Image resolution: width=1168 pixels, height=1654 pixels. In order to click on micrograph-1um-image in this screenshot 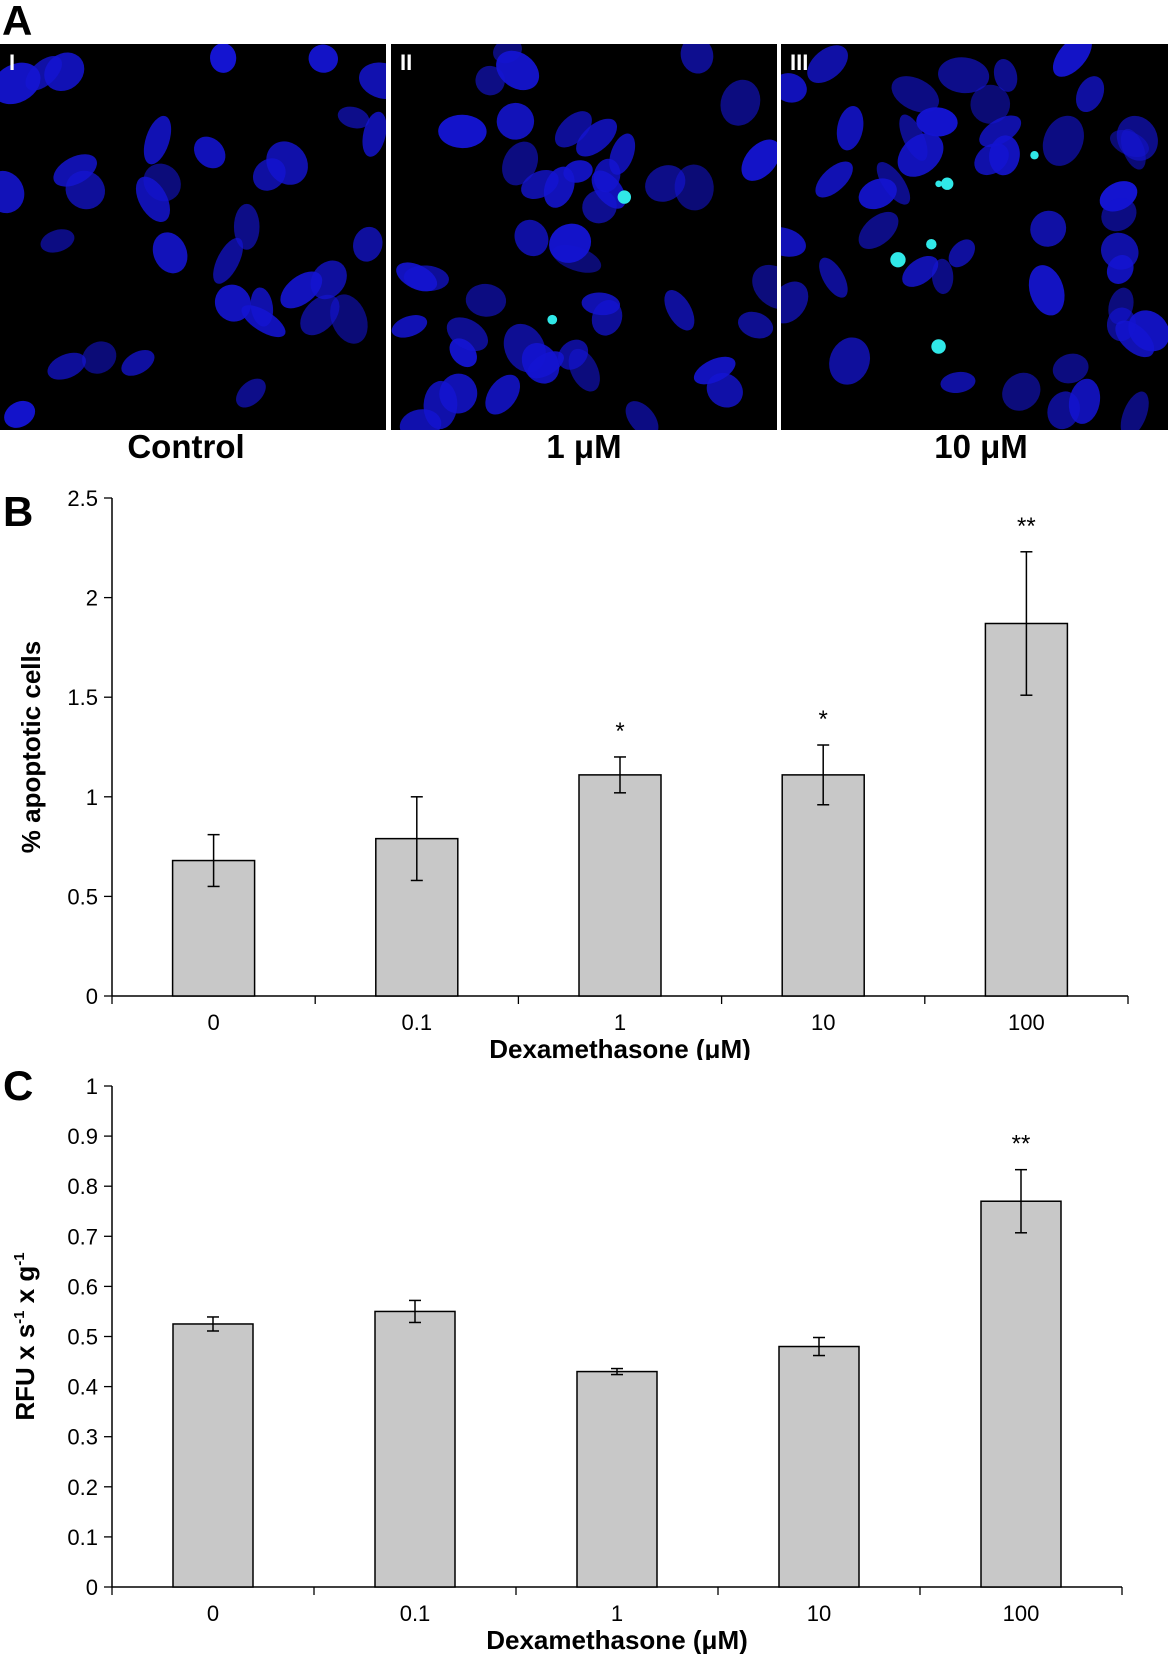, I will do `click(584, 237)`.